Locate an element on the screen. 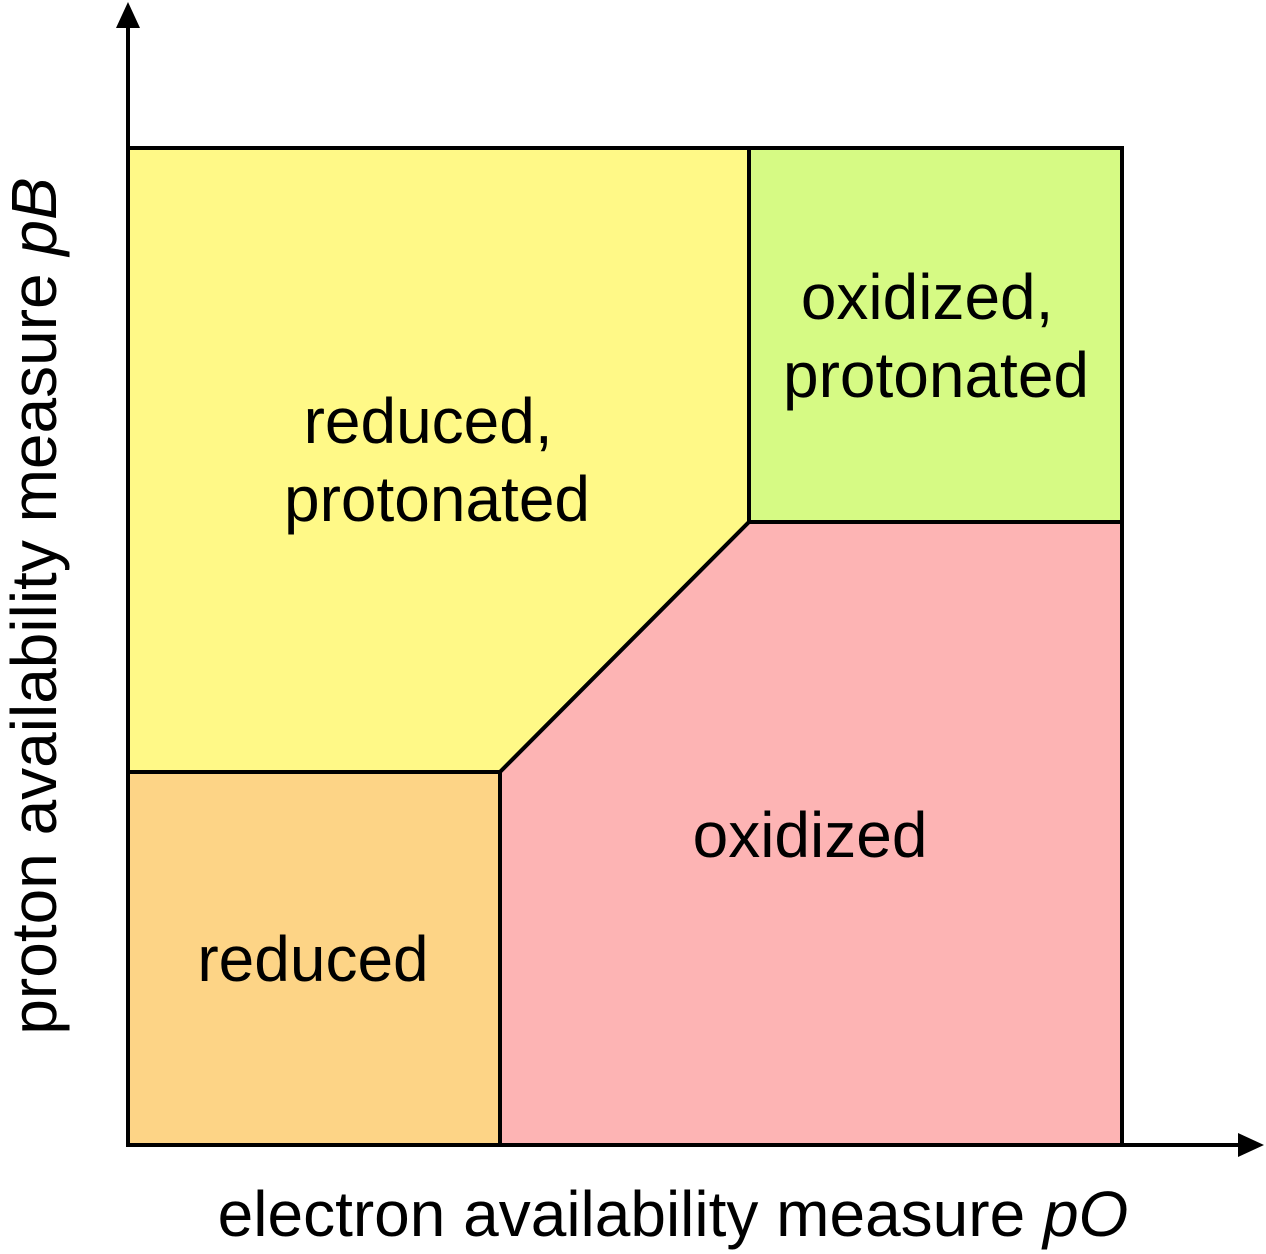  label-reduced-protonated: reduced, protonated is located at coordinates (437, 460).